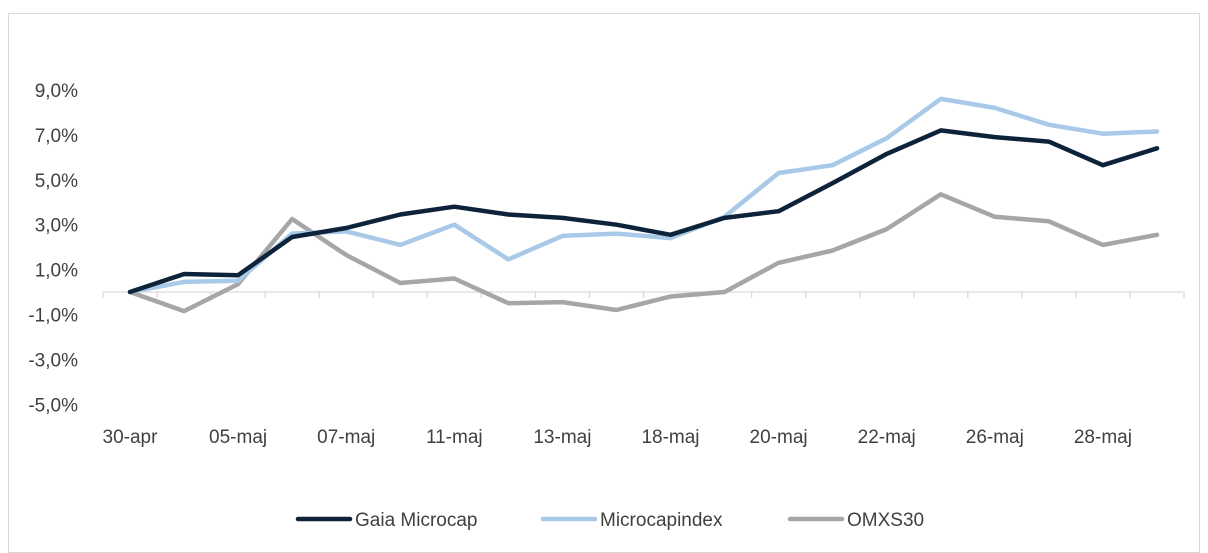 The image size is (1208, 553). What do you see at coordinates (56, 136) in the screenshot?
I see `y-tick-label: 7,0%` at bounding box center [56, 136].